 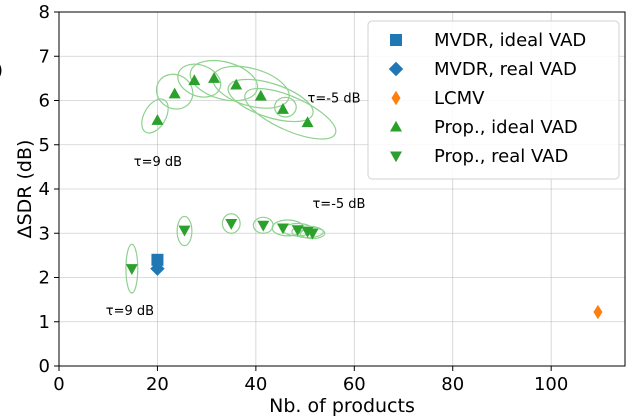 What do you see at coordinates (1, 70) in the screenshot?
I see `cropped-edge-mark: )` at bounding box center [1, 70].